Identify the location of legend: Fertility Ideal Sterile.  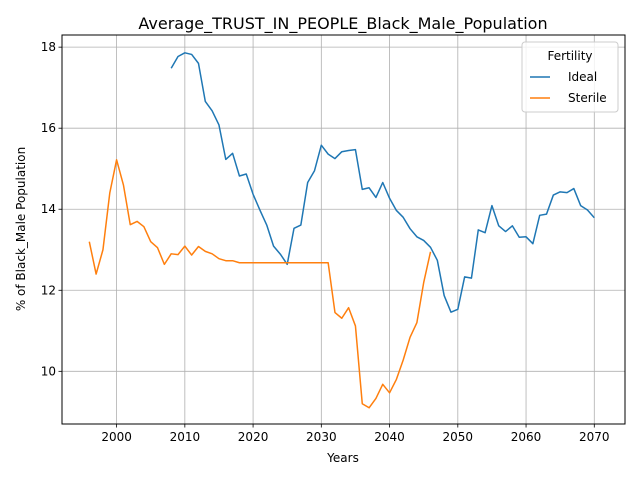
(570, 77).